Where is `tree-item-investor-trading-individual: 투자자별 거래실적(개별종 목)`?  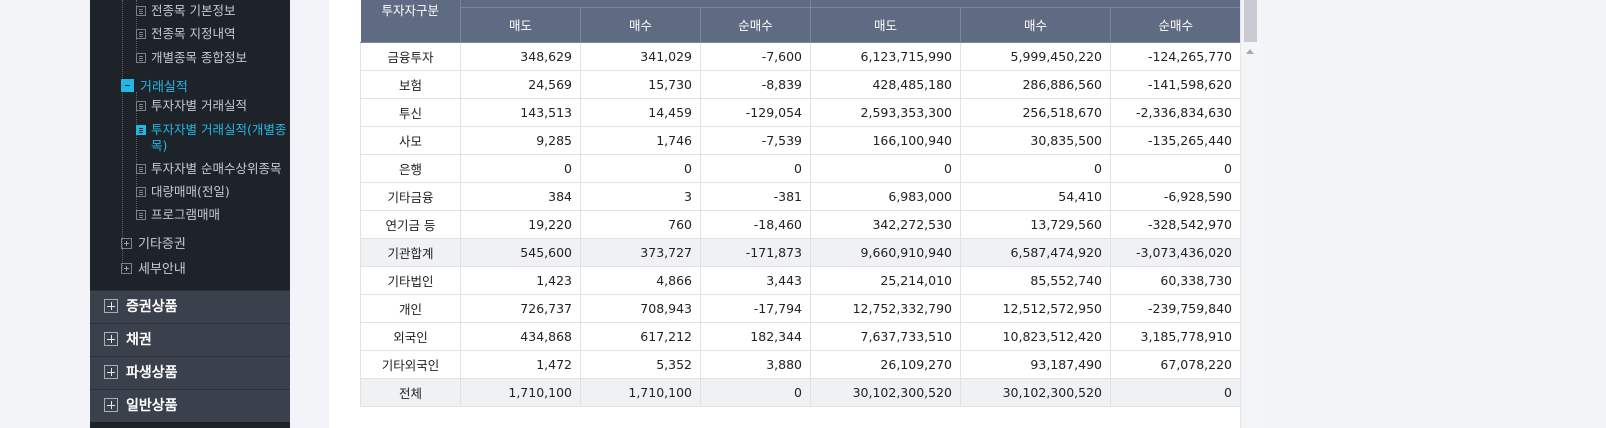 tree-item-investor-trading-individual: 투자자별 거래실적(개별종 목) is located at coordinates (211, 138).